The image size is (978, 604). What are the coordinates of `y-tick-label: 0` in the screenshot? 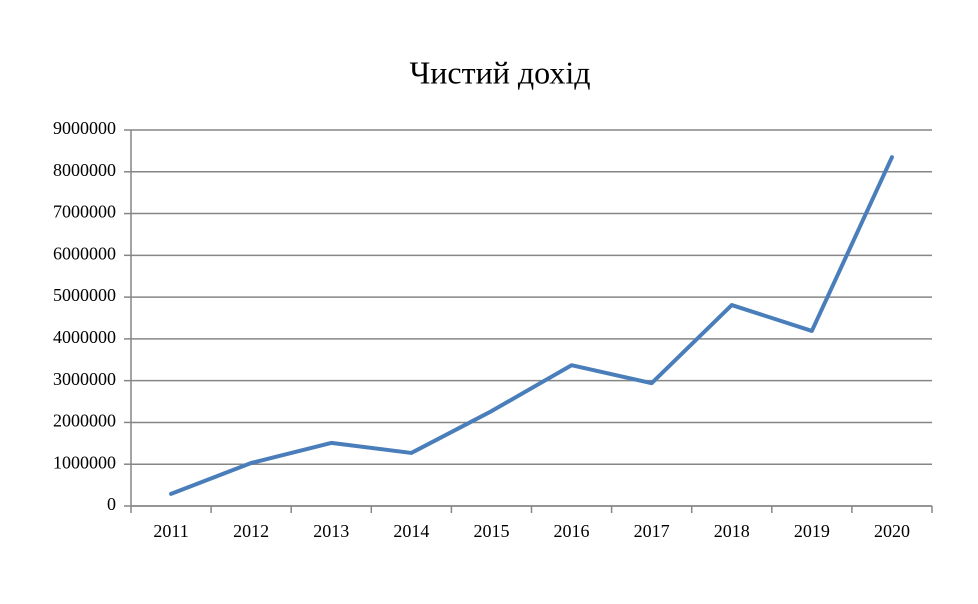 It's located at (111, 504).